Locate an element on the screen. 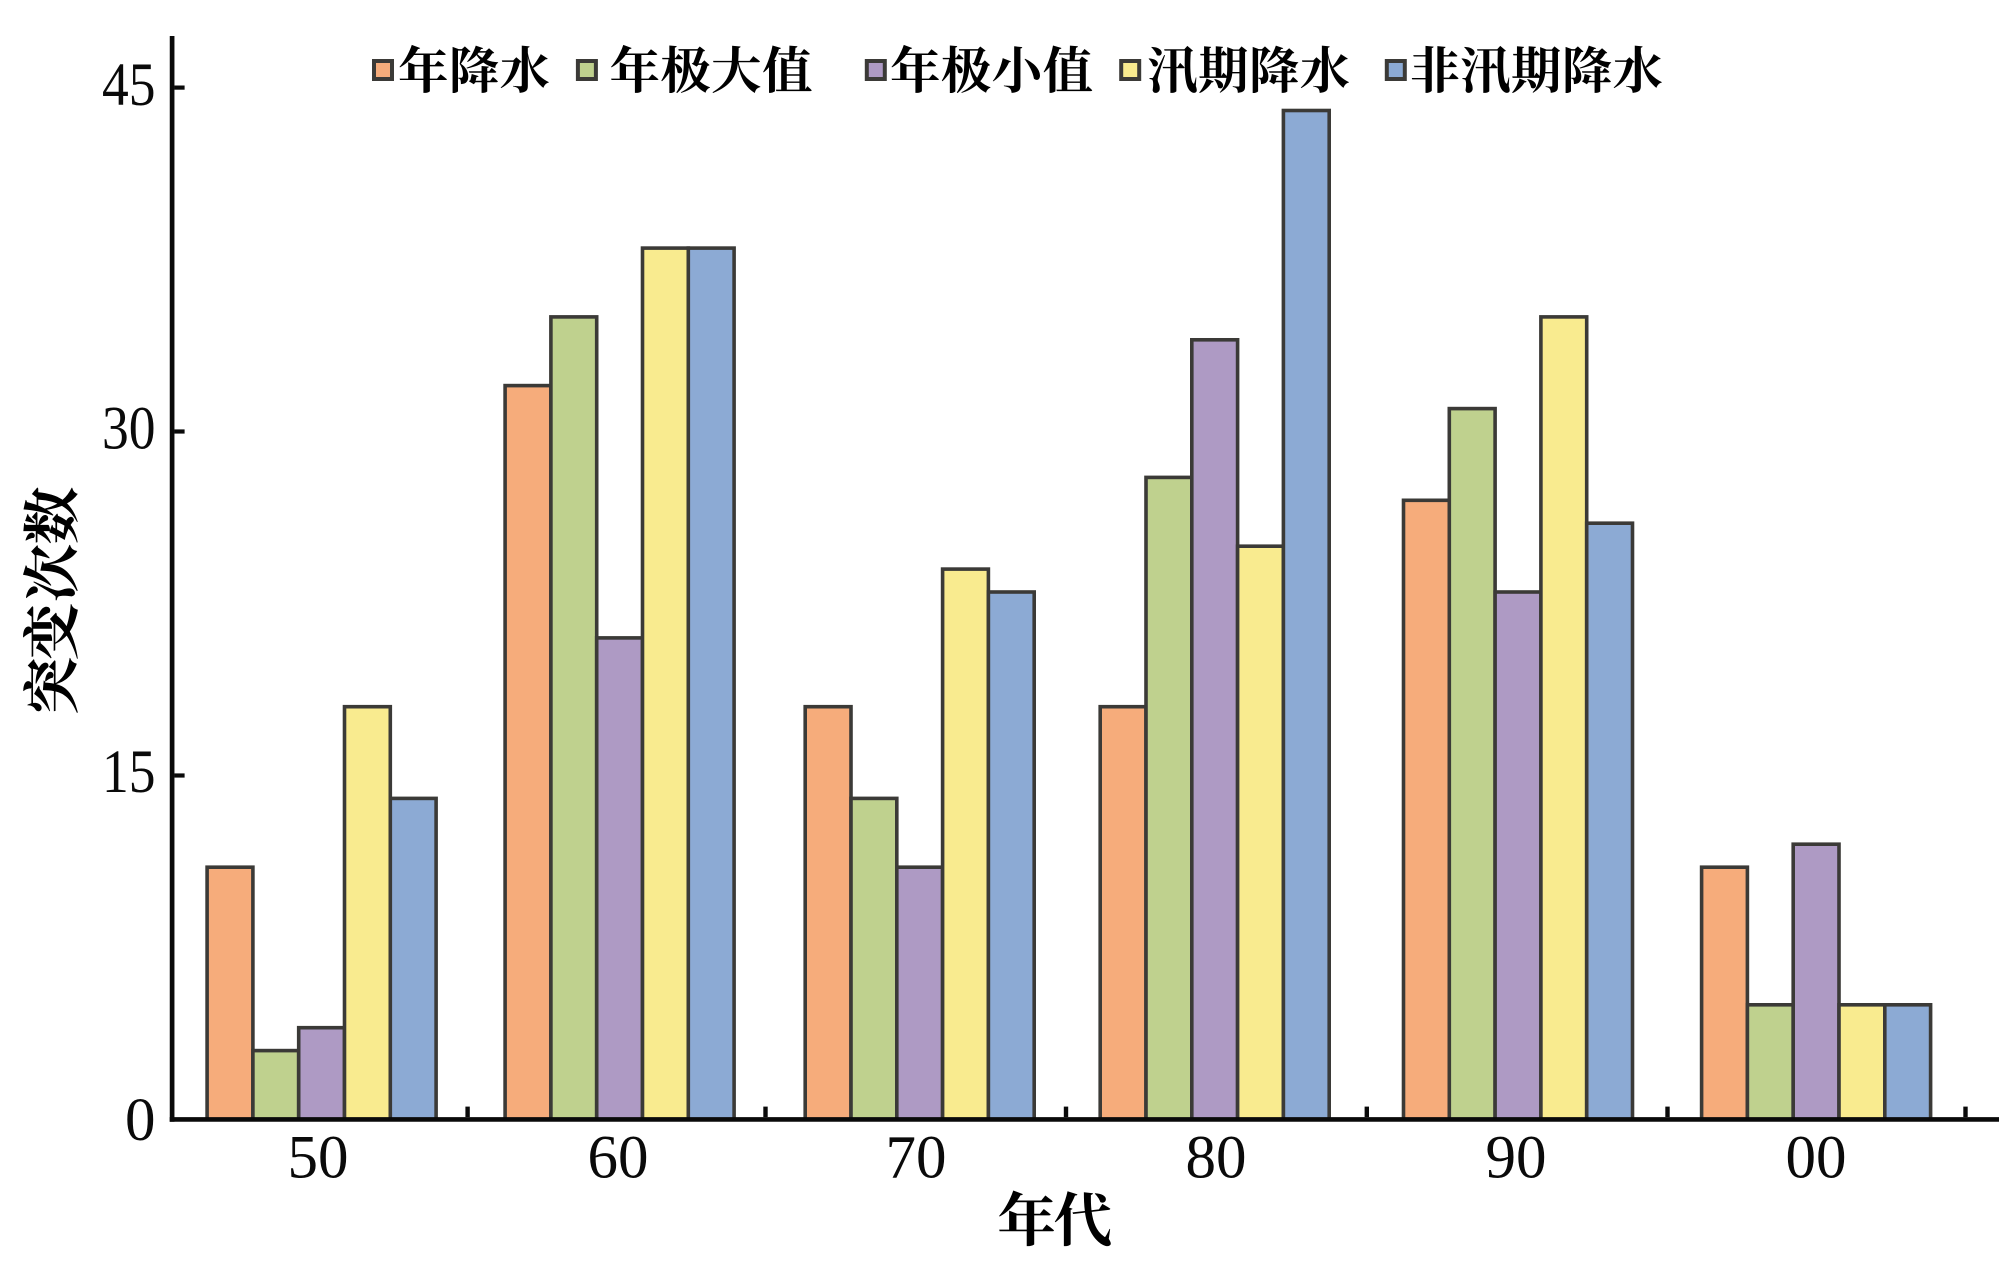  svg-text: 0 is located at coordinates (140, 1120).